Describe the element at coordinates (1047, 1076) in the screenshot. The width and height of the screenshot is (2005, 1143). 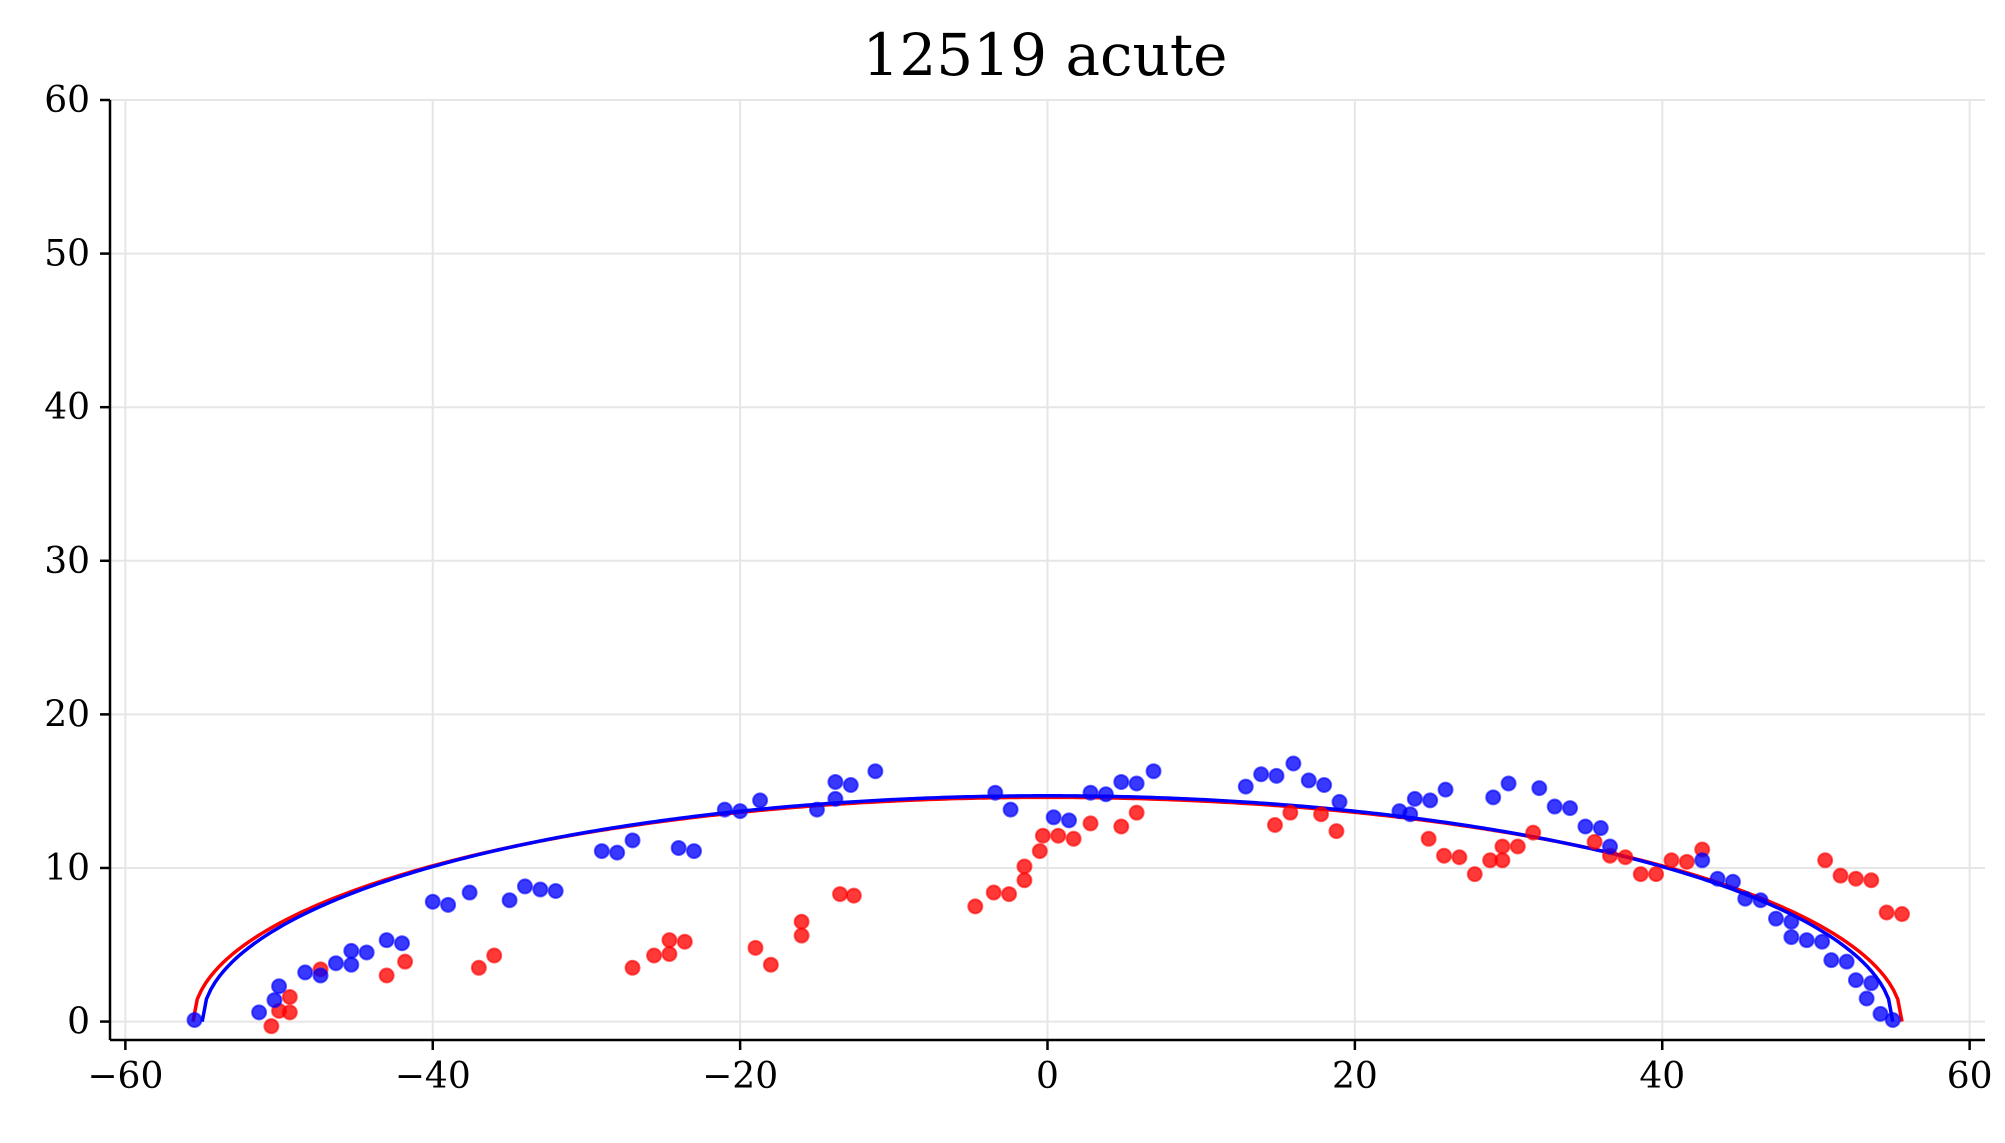
I see `x-tick-label: 0` at that location.